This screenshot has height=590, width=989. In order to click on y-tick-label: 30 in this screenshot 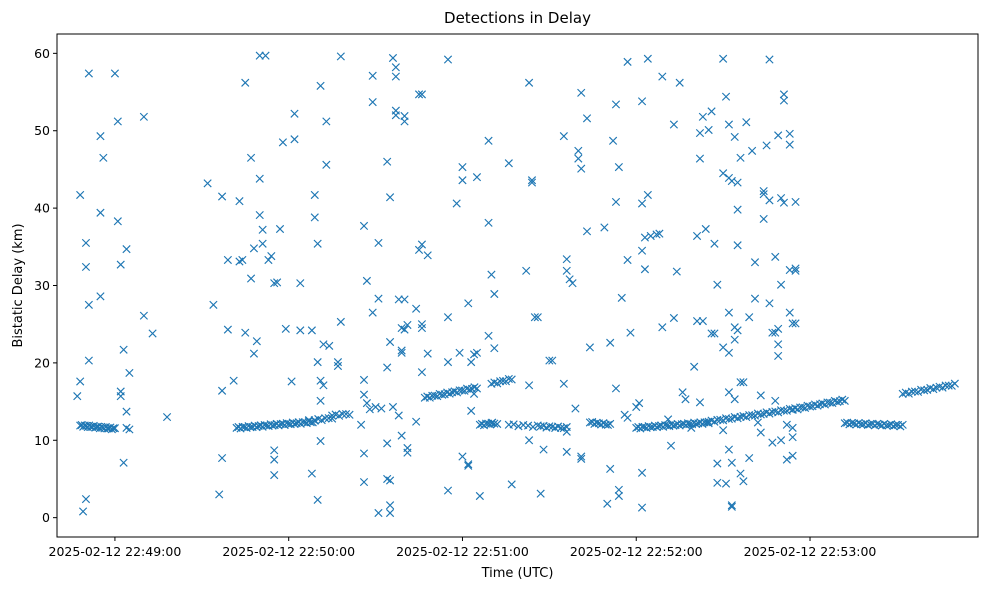, I will do `click(42, 285)`.